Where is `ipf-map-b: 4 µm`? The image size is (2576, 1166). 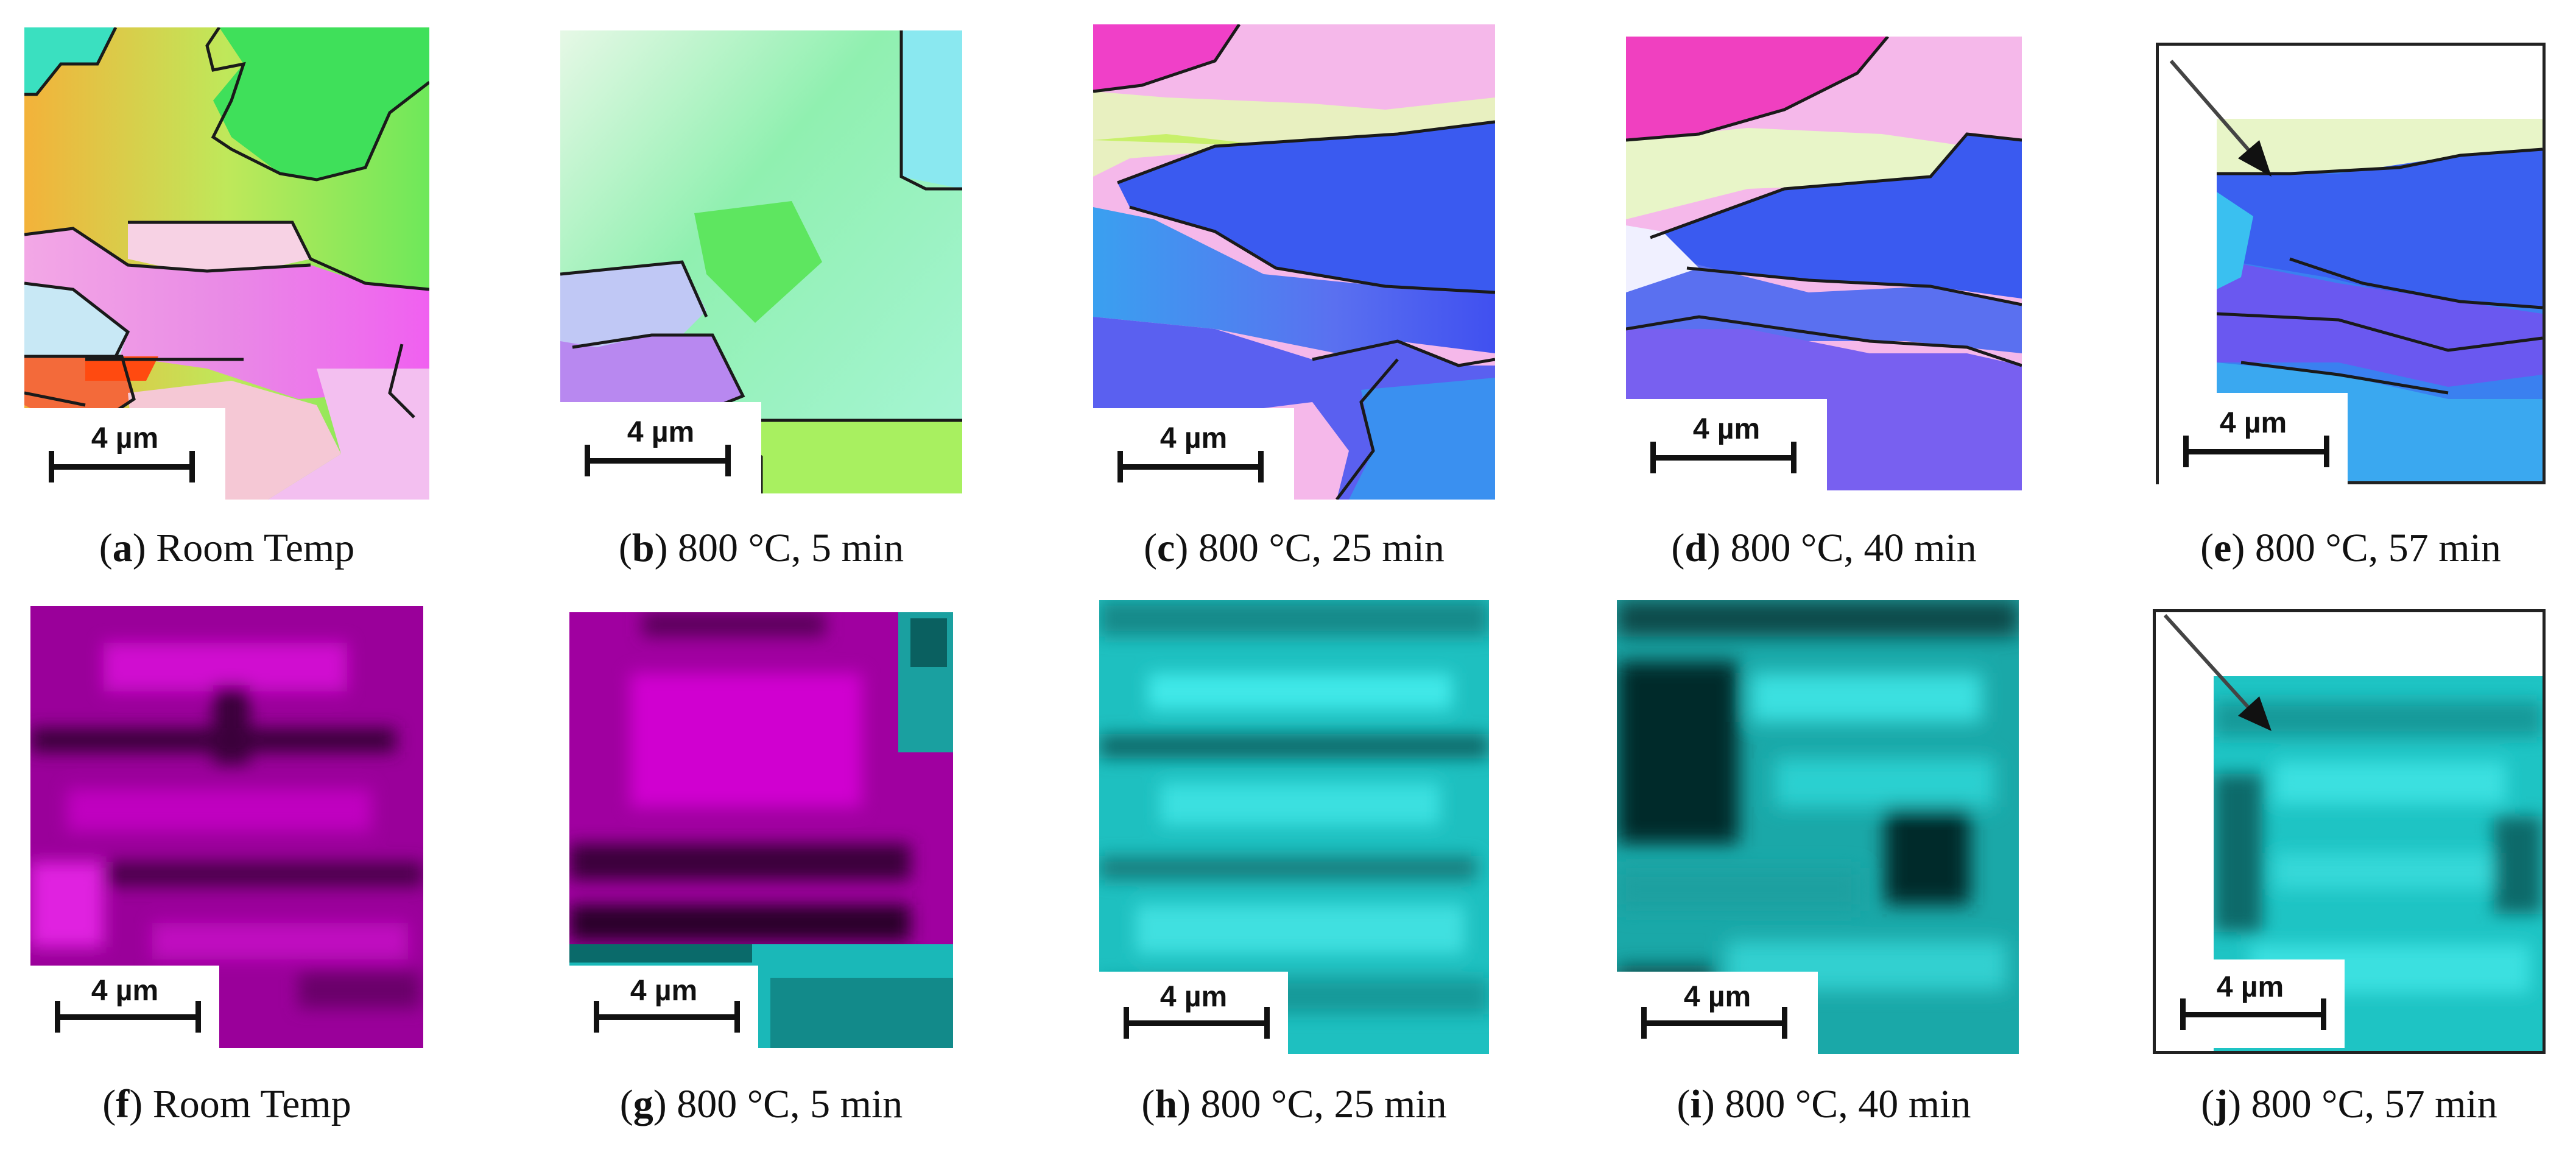 ipf-map-b: 4 µm is located at coordinates (761, 262).